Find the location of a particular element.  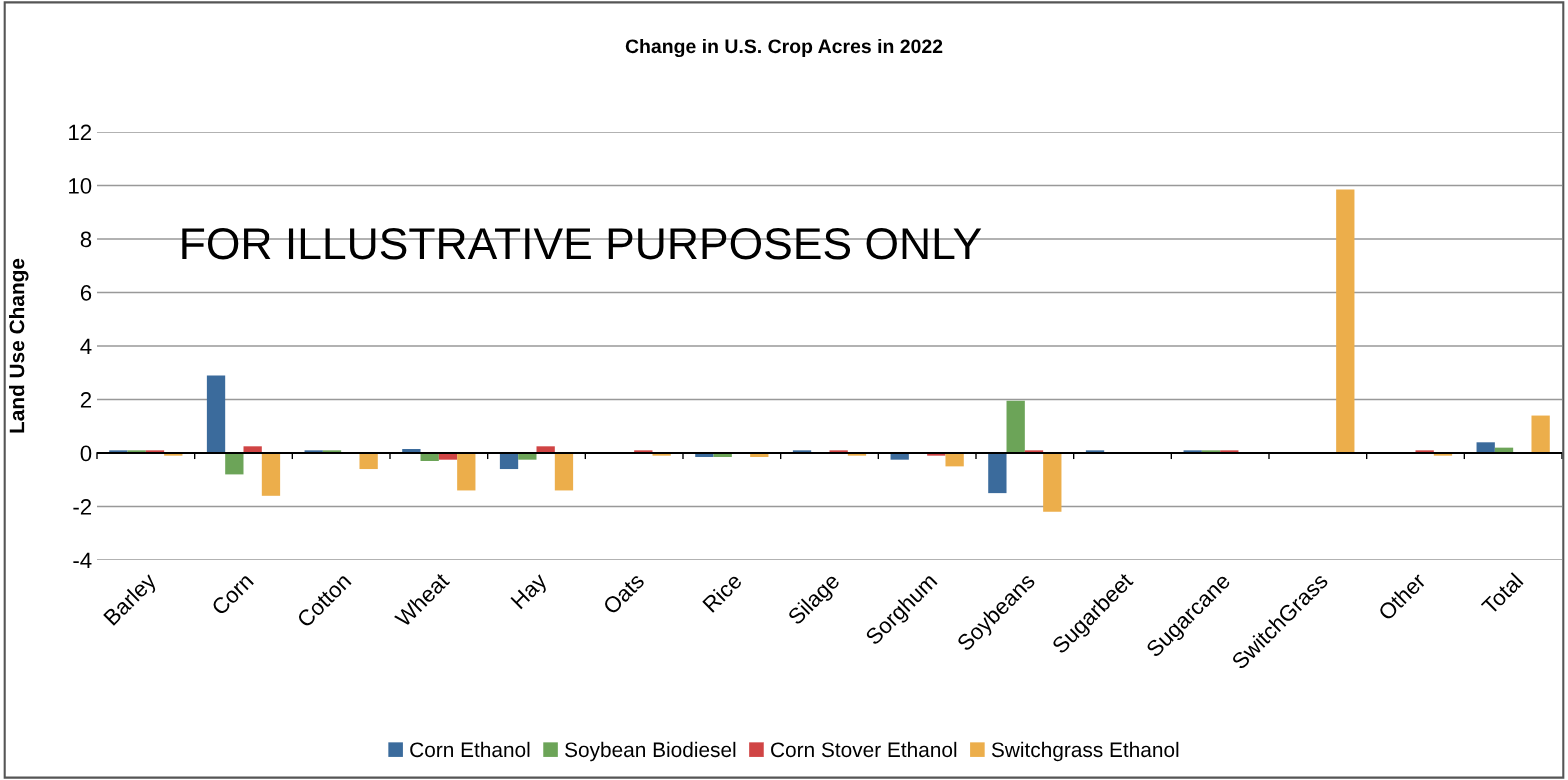

y-tick-label: 6 is located at coordinates (86, 293).